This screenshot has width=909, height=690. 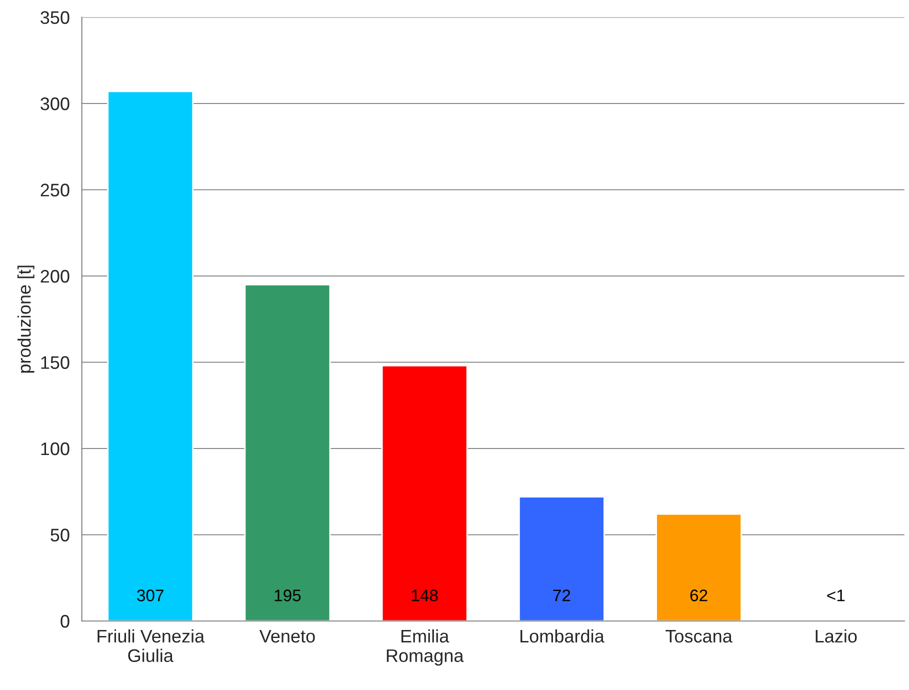 I want to click on data-label: 148, so click(x=425, y=596).